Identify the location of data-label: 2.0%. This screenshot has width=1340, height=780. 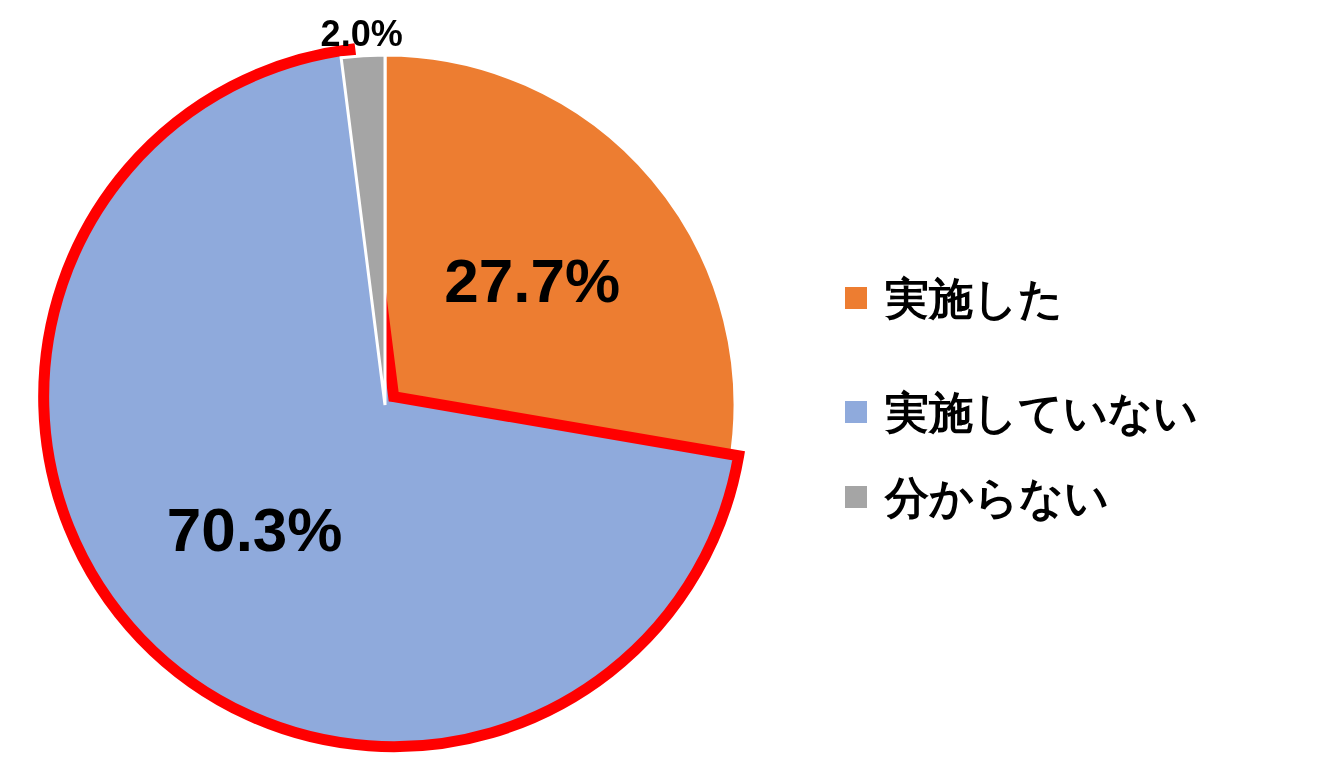
(361, 34).